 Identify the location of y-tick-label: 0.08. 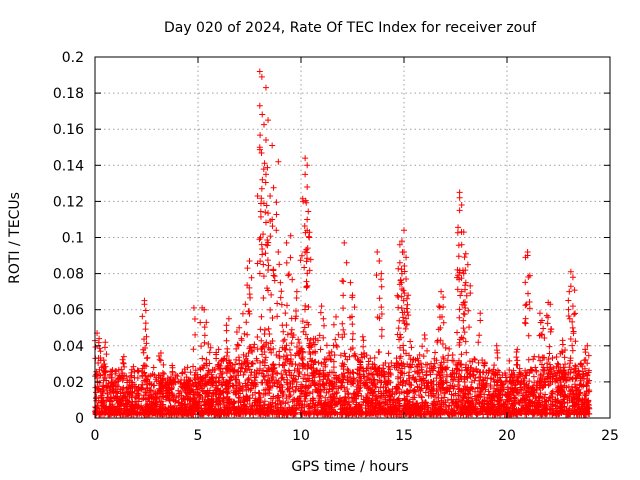
(68, 275).